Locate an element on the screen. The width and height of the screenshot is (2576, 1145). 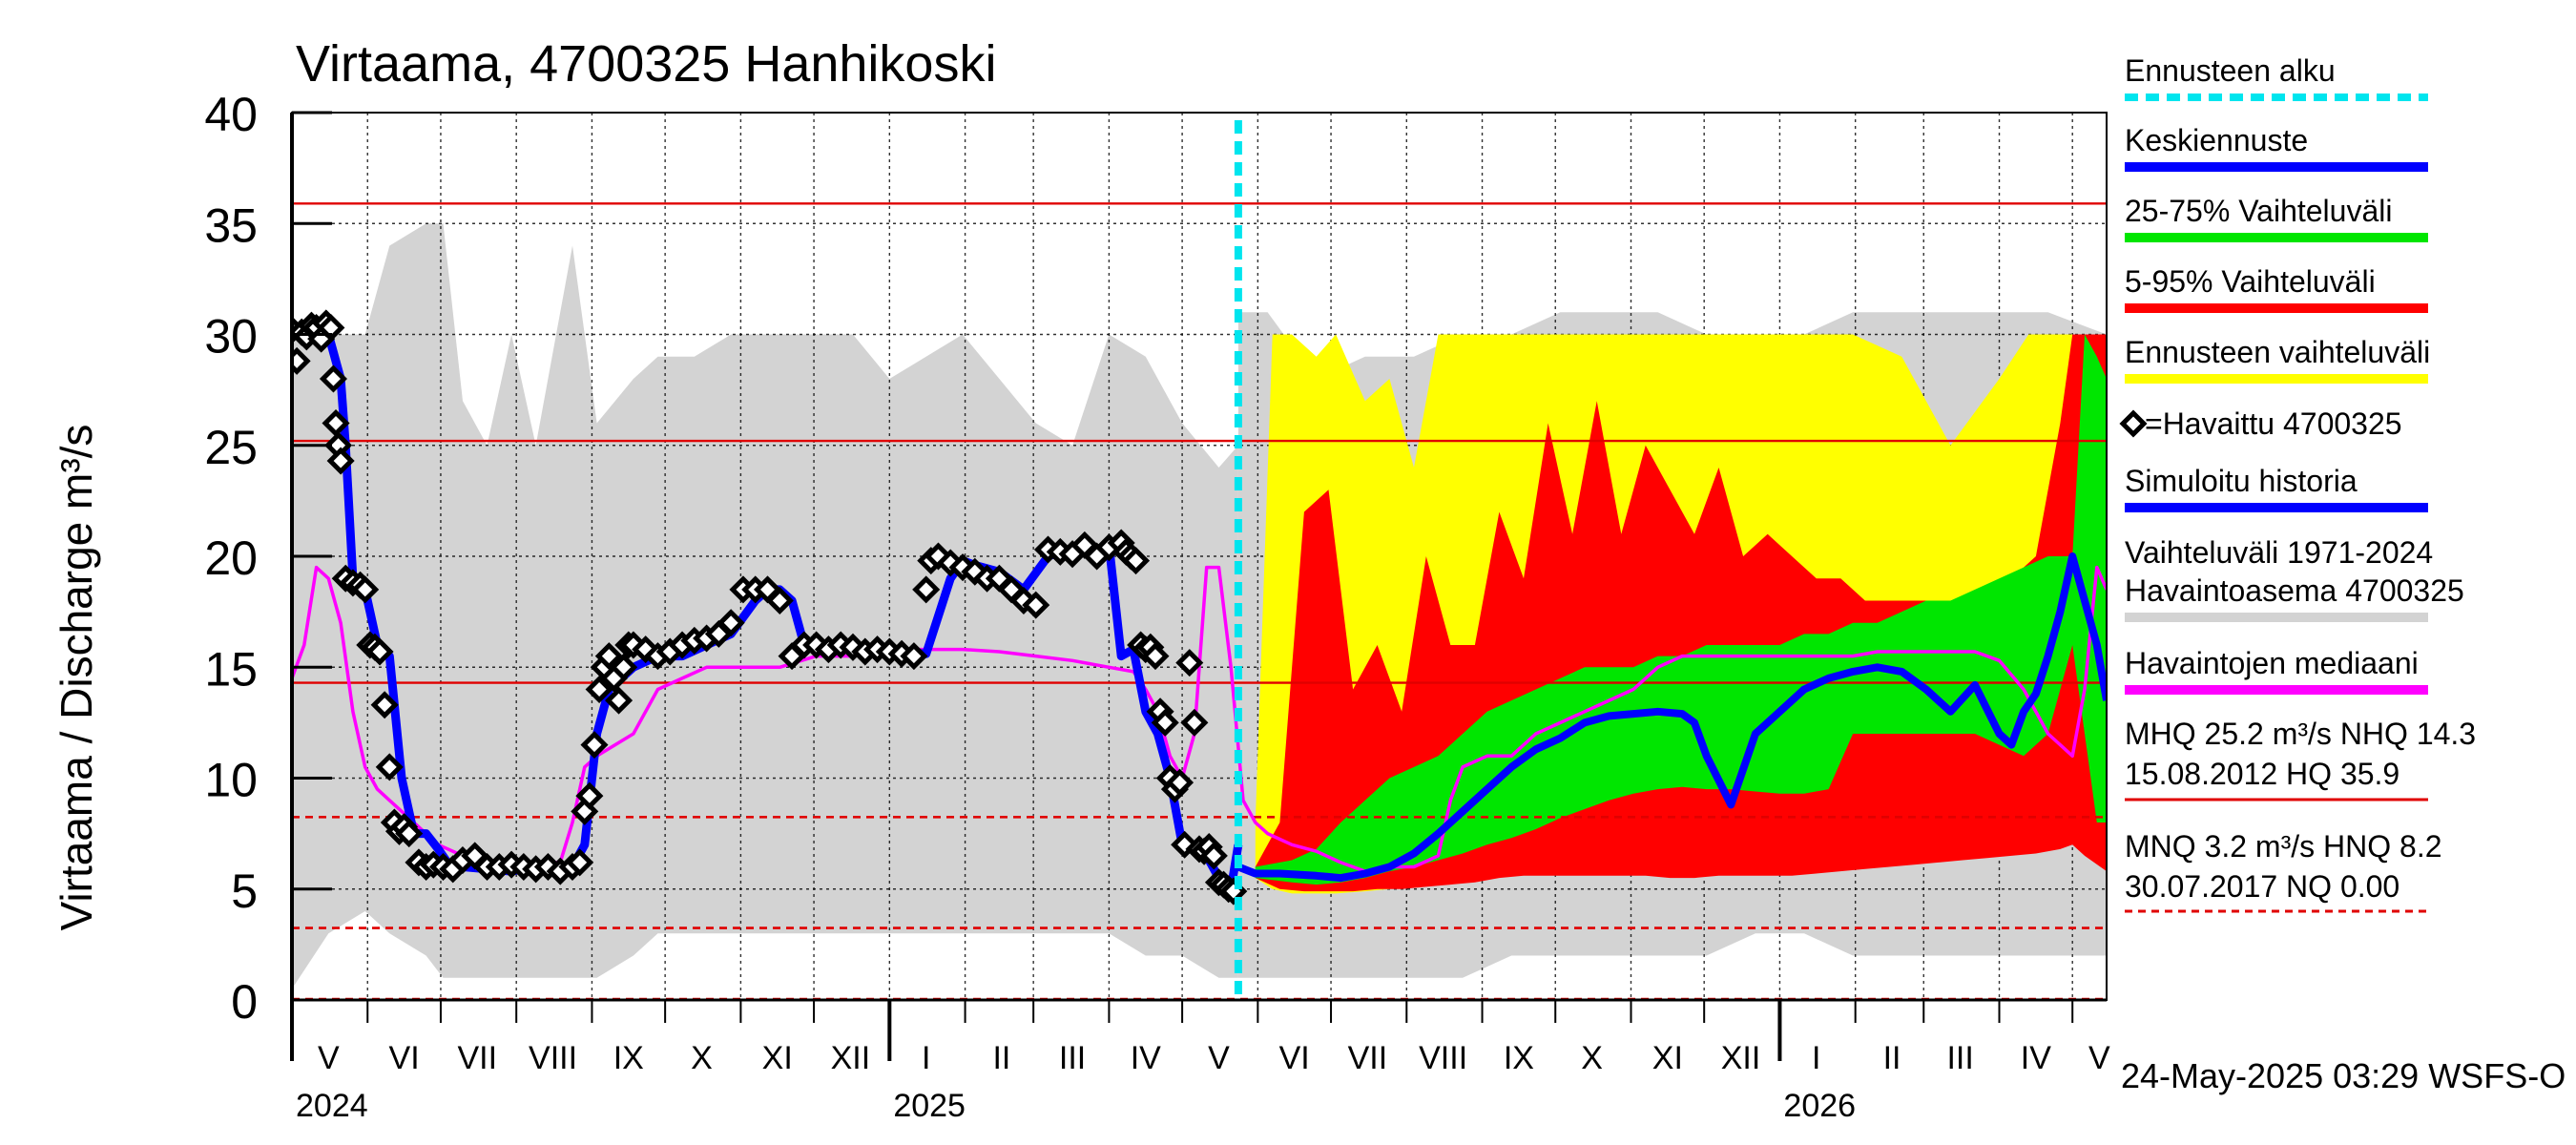
legend-label-4: Ennusteen vaihteluväli is located at coordinates (2277, 352).